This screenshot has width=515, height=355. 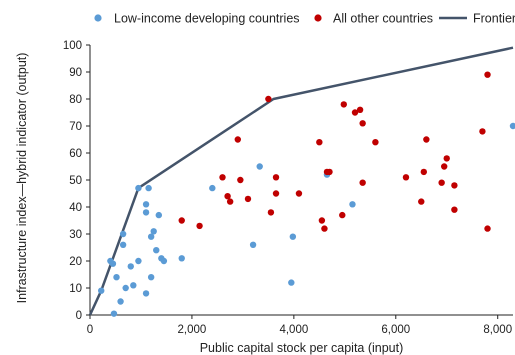 I want to click on x-tick-label: 4,000, so click(x=293, y=330).